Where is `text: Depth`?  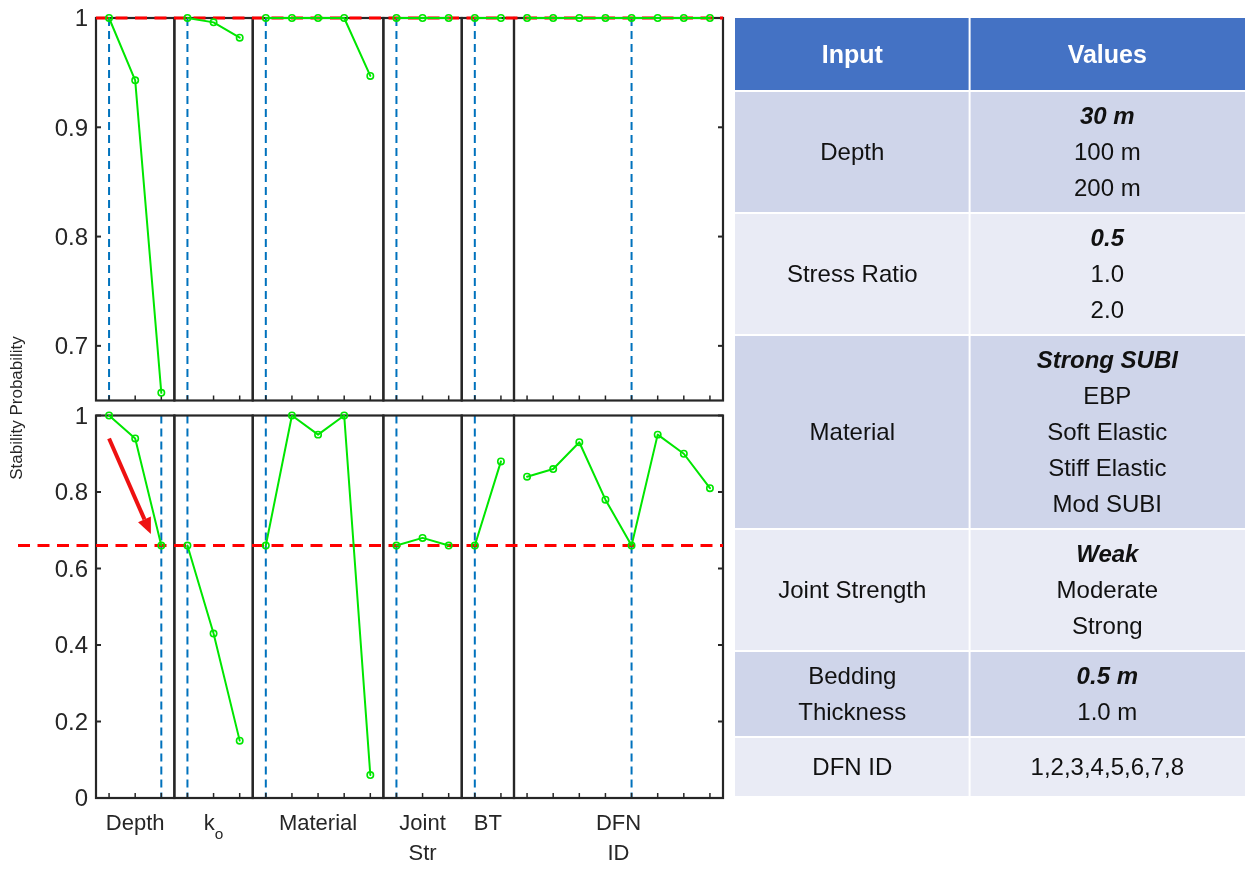
text: Depth is located at coordinates (135, 822).